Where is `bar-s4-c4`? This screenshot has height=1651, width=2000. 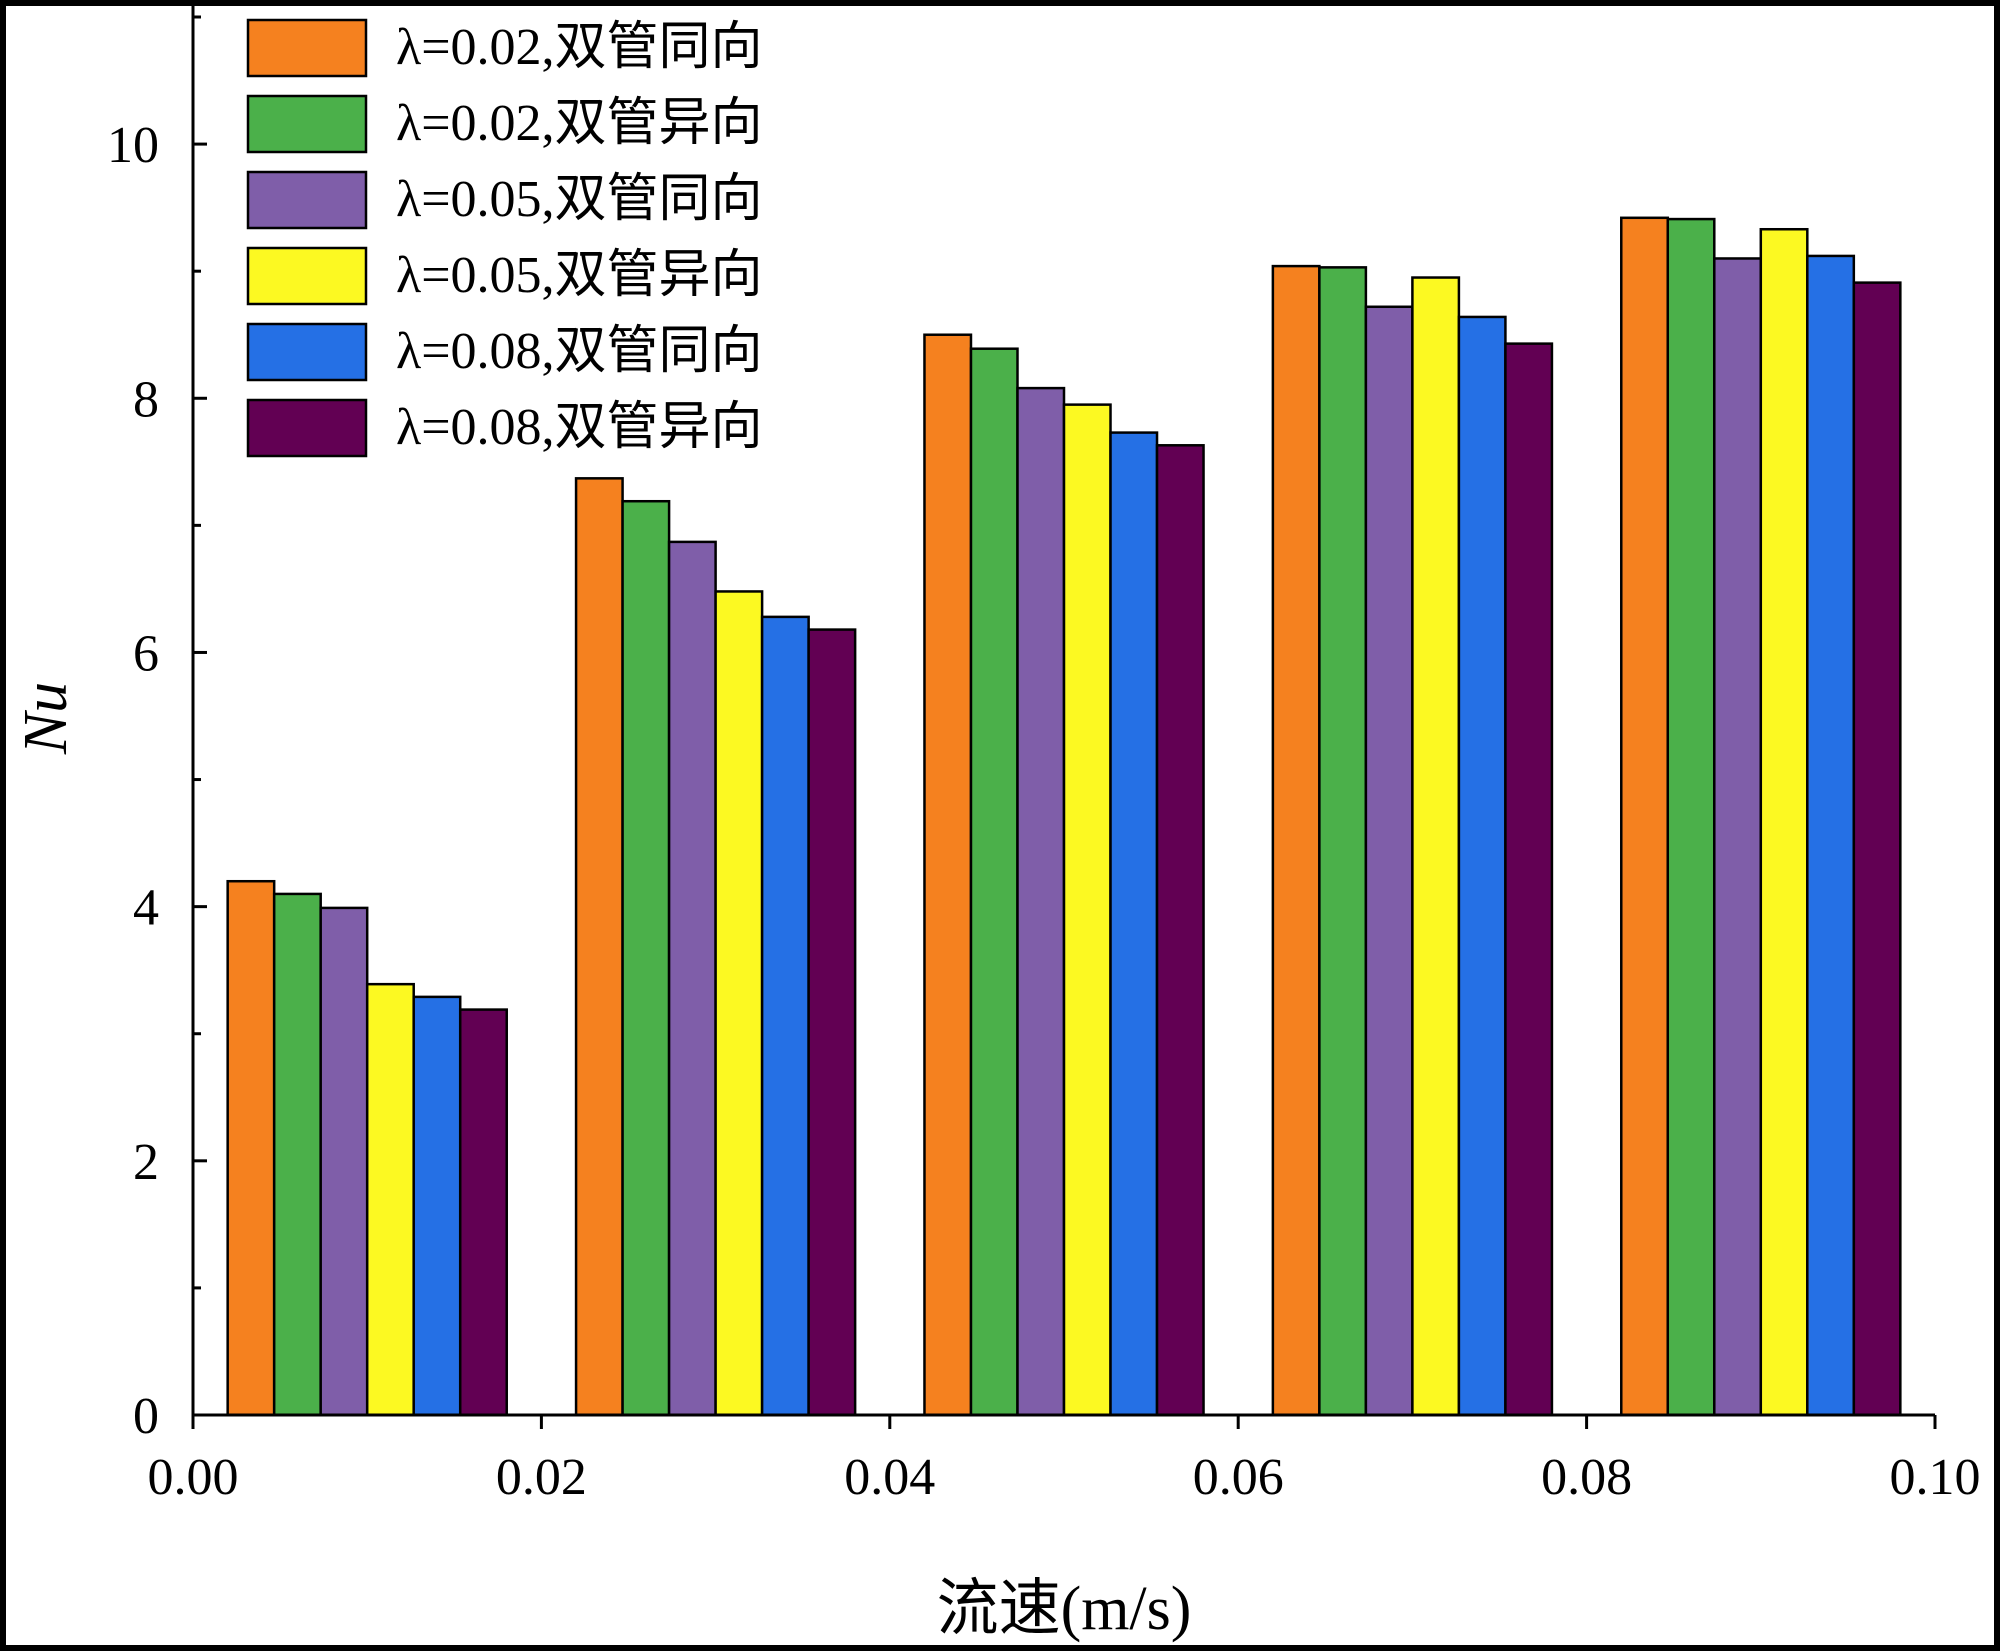 bar-s4-c4 is located at coordinates (1831, 835).